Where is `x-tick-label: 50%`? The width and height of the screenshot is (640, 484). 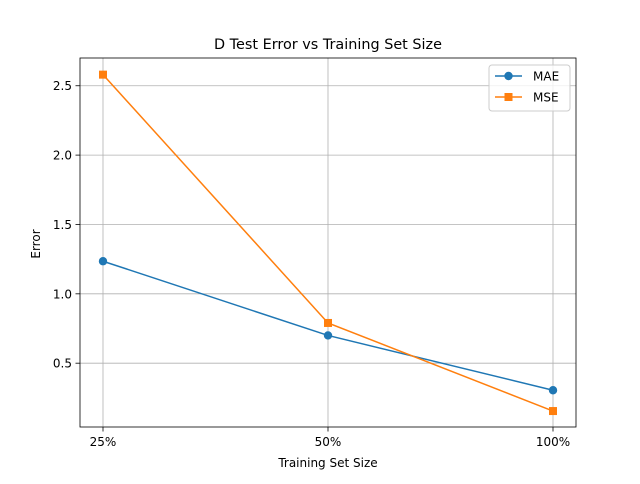 x-tick-label: 50% is located at coordinates (328, 442).